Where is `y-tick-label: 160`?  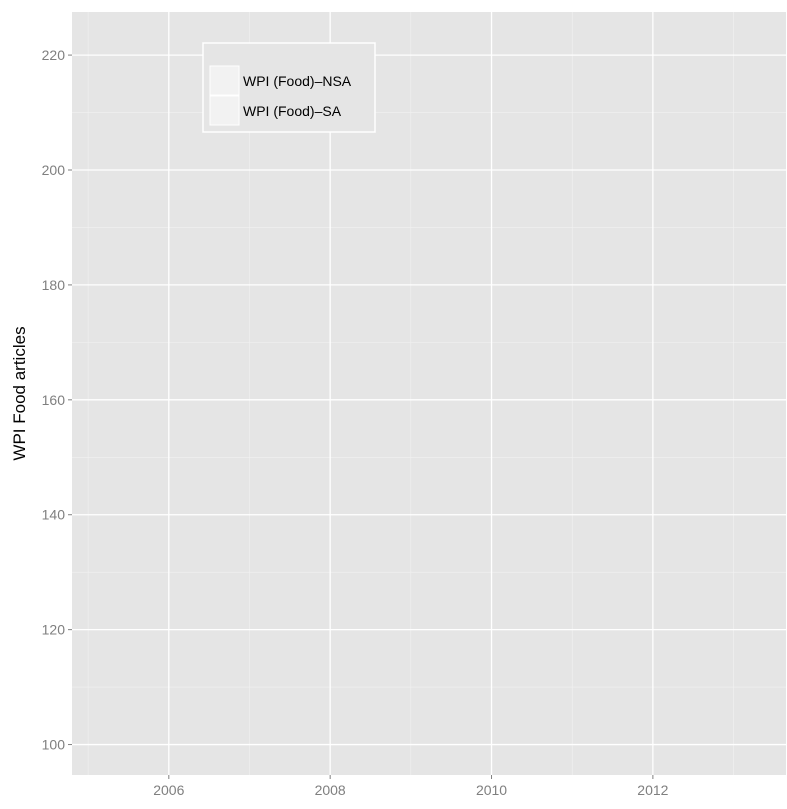 y-tick-label: 160 is located at coordinates (54, 400).